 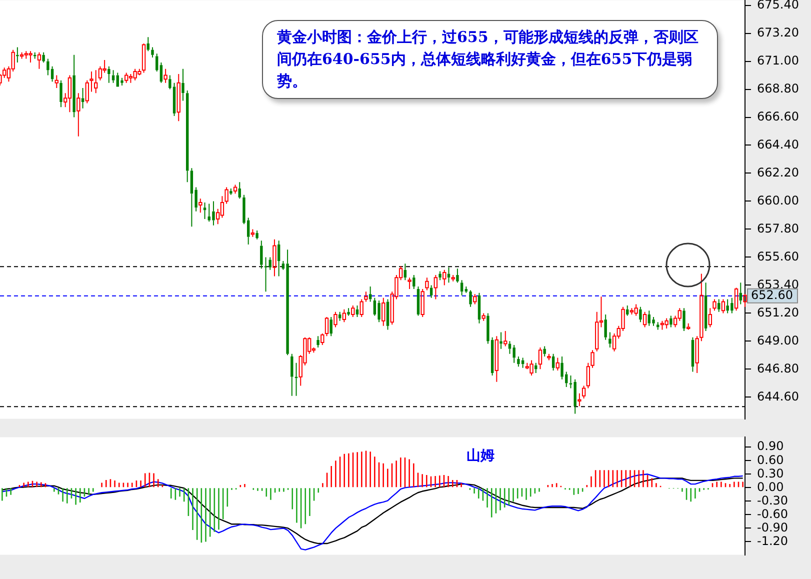 I want to click on y-tick-label: 651.20, so click(x=778, y=312).